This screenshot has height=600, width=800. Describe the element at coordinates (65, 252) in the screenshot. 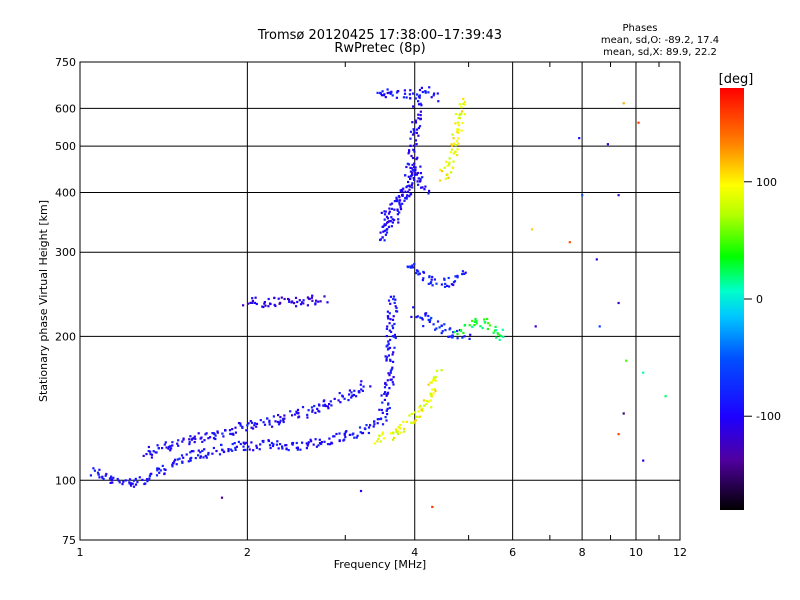

I see `y-tick-label: 300` at that location.